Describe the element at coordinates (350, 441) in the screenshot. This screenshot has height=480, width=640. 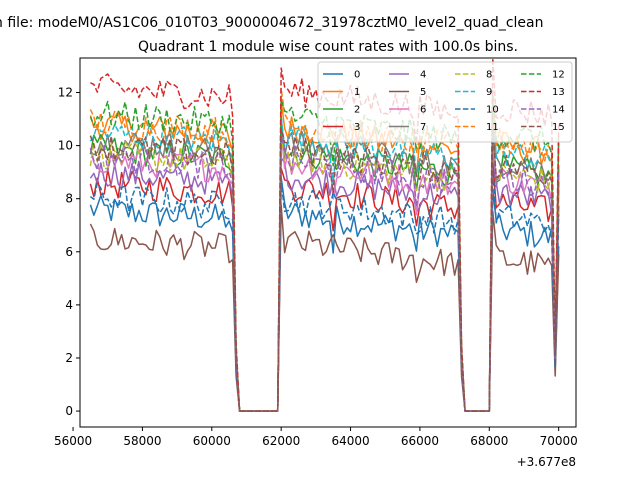
I see `x-tick-label: 64000` at that location.